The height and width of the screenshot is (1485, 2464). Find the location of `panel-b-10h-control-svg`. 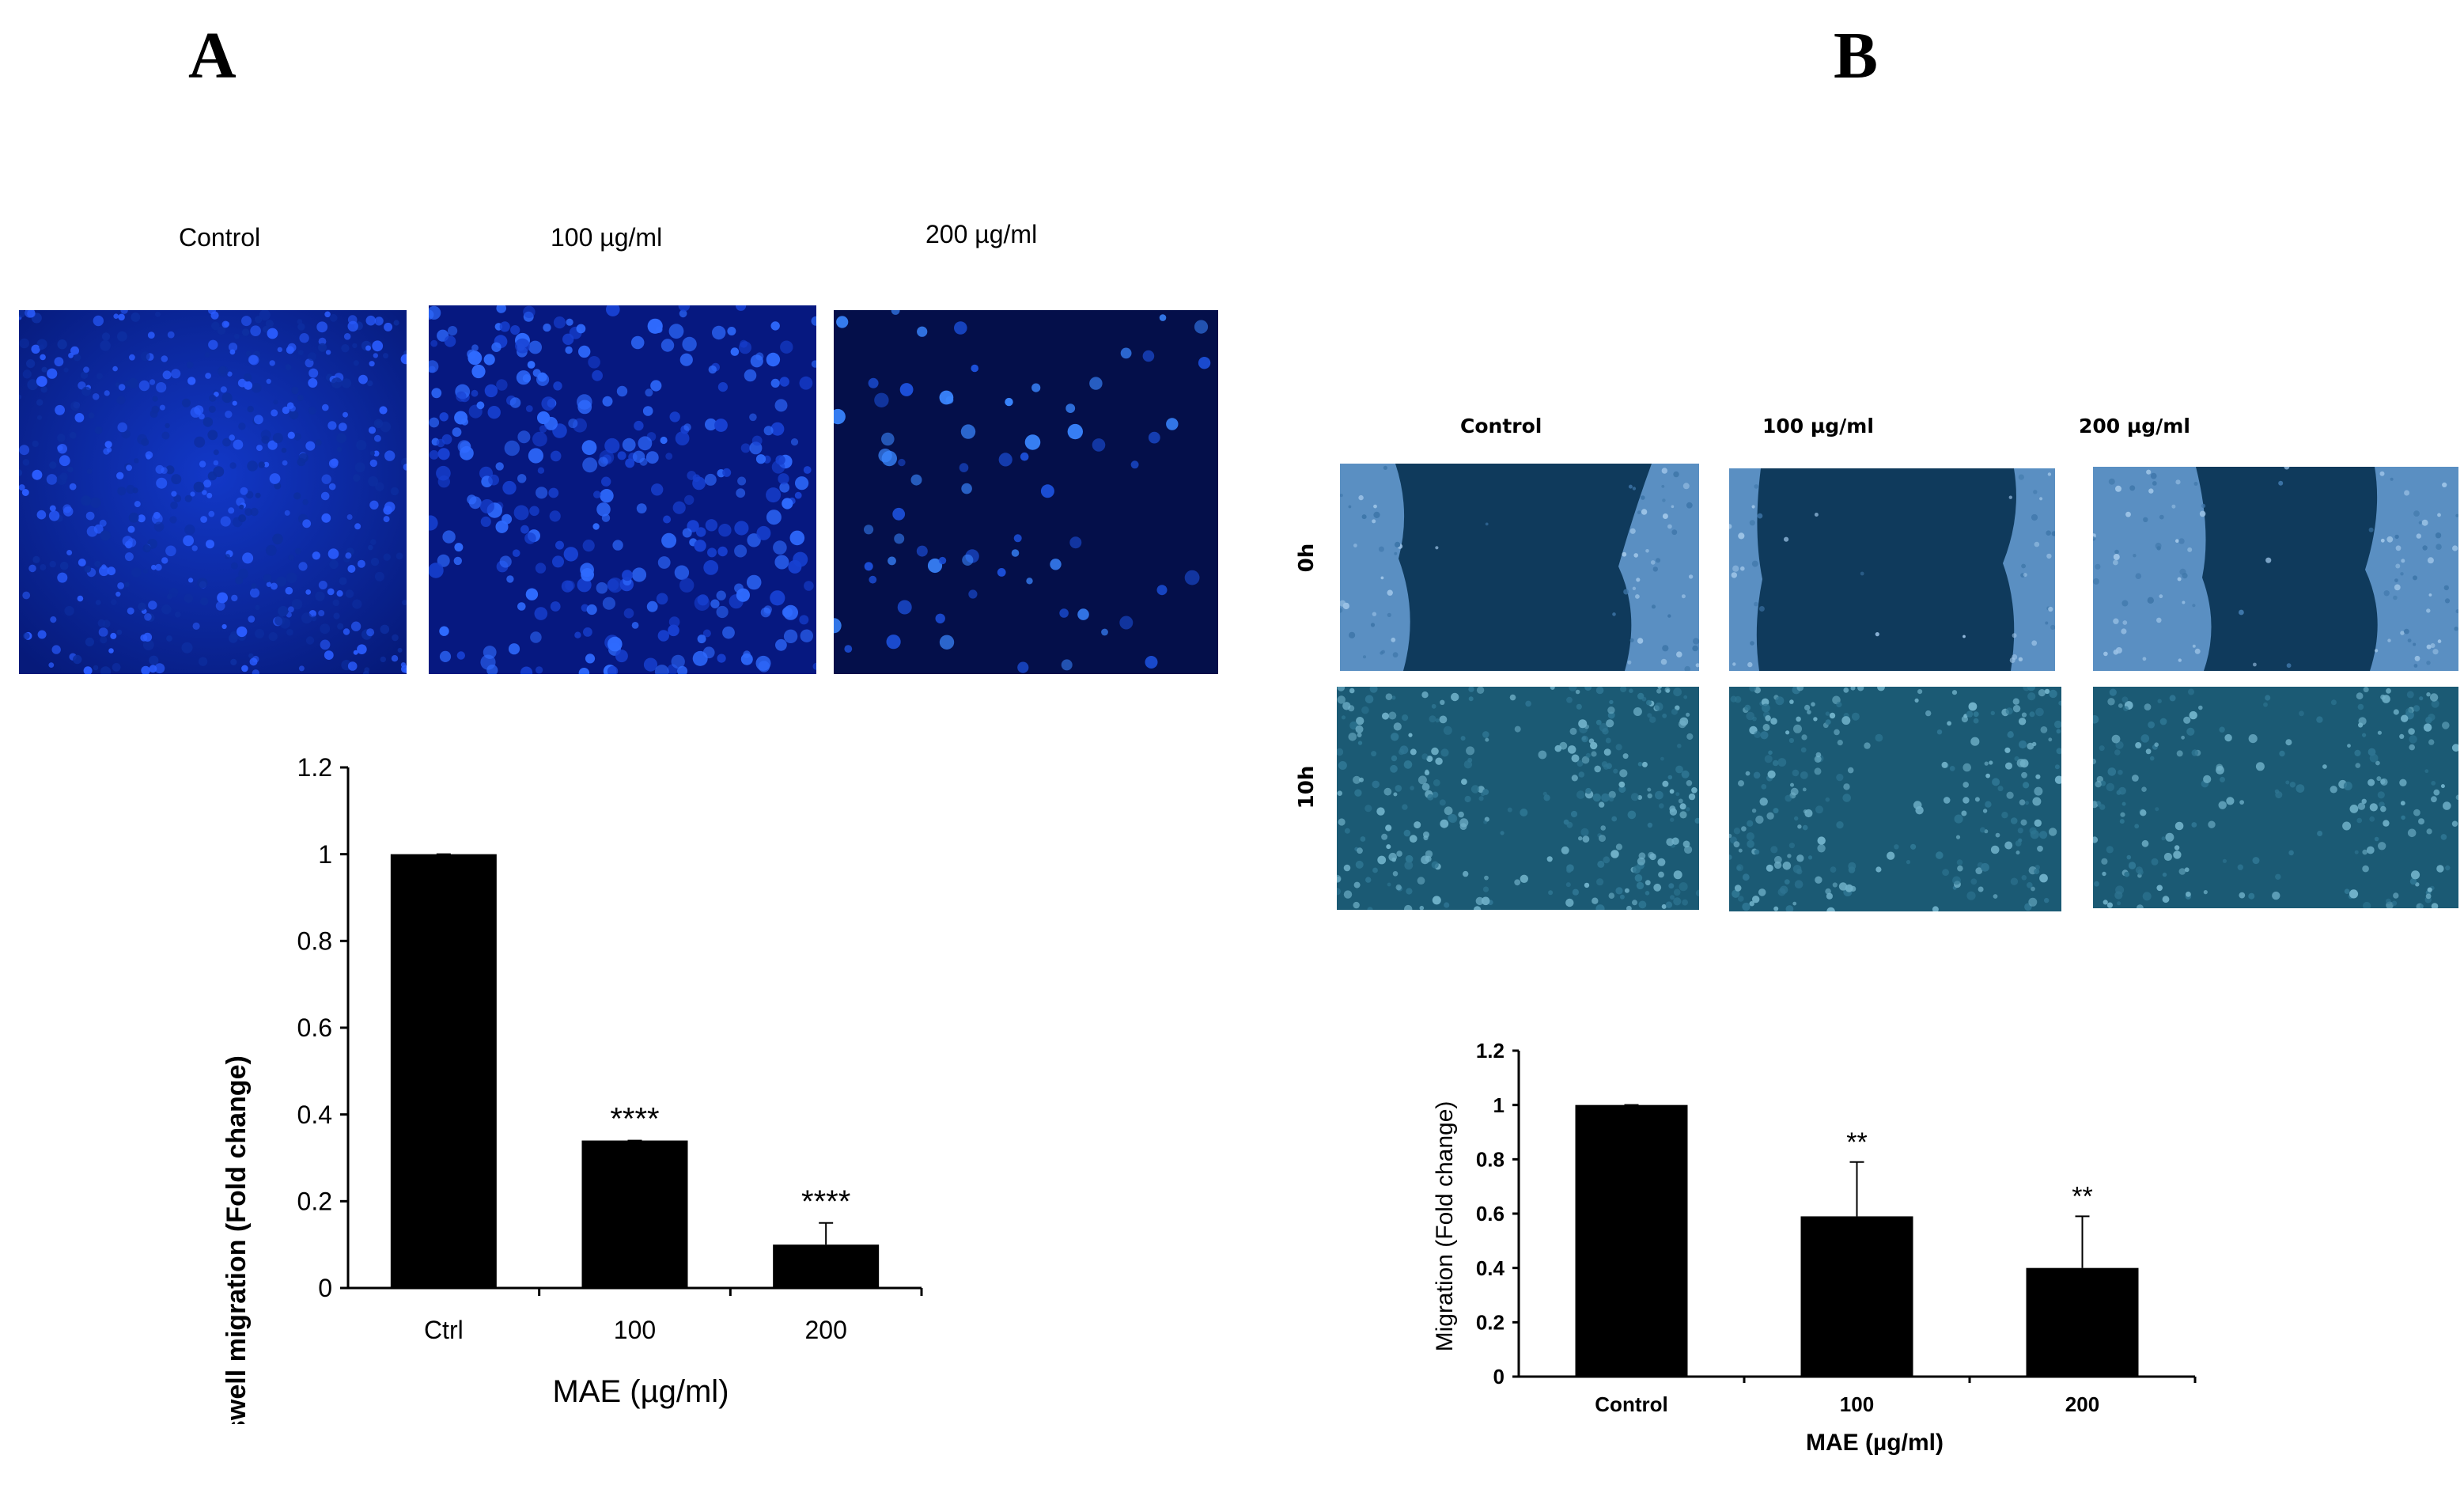

panel-b-10h-control-svg is located at coordinates (1518, 798).